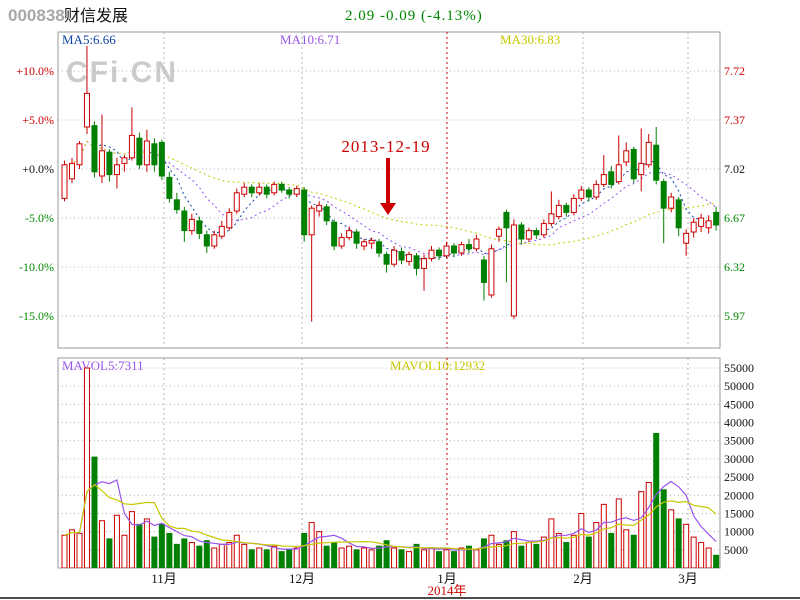 The height and width of the screenshot is (600, 800). Describe the element at coordinates (447, 578) in the screenshot. I see `month-label: 1月` at that location.